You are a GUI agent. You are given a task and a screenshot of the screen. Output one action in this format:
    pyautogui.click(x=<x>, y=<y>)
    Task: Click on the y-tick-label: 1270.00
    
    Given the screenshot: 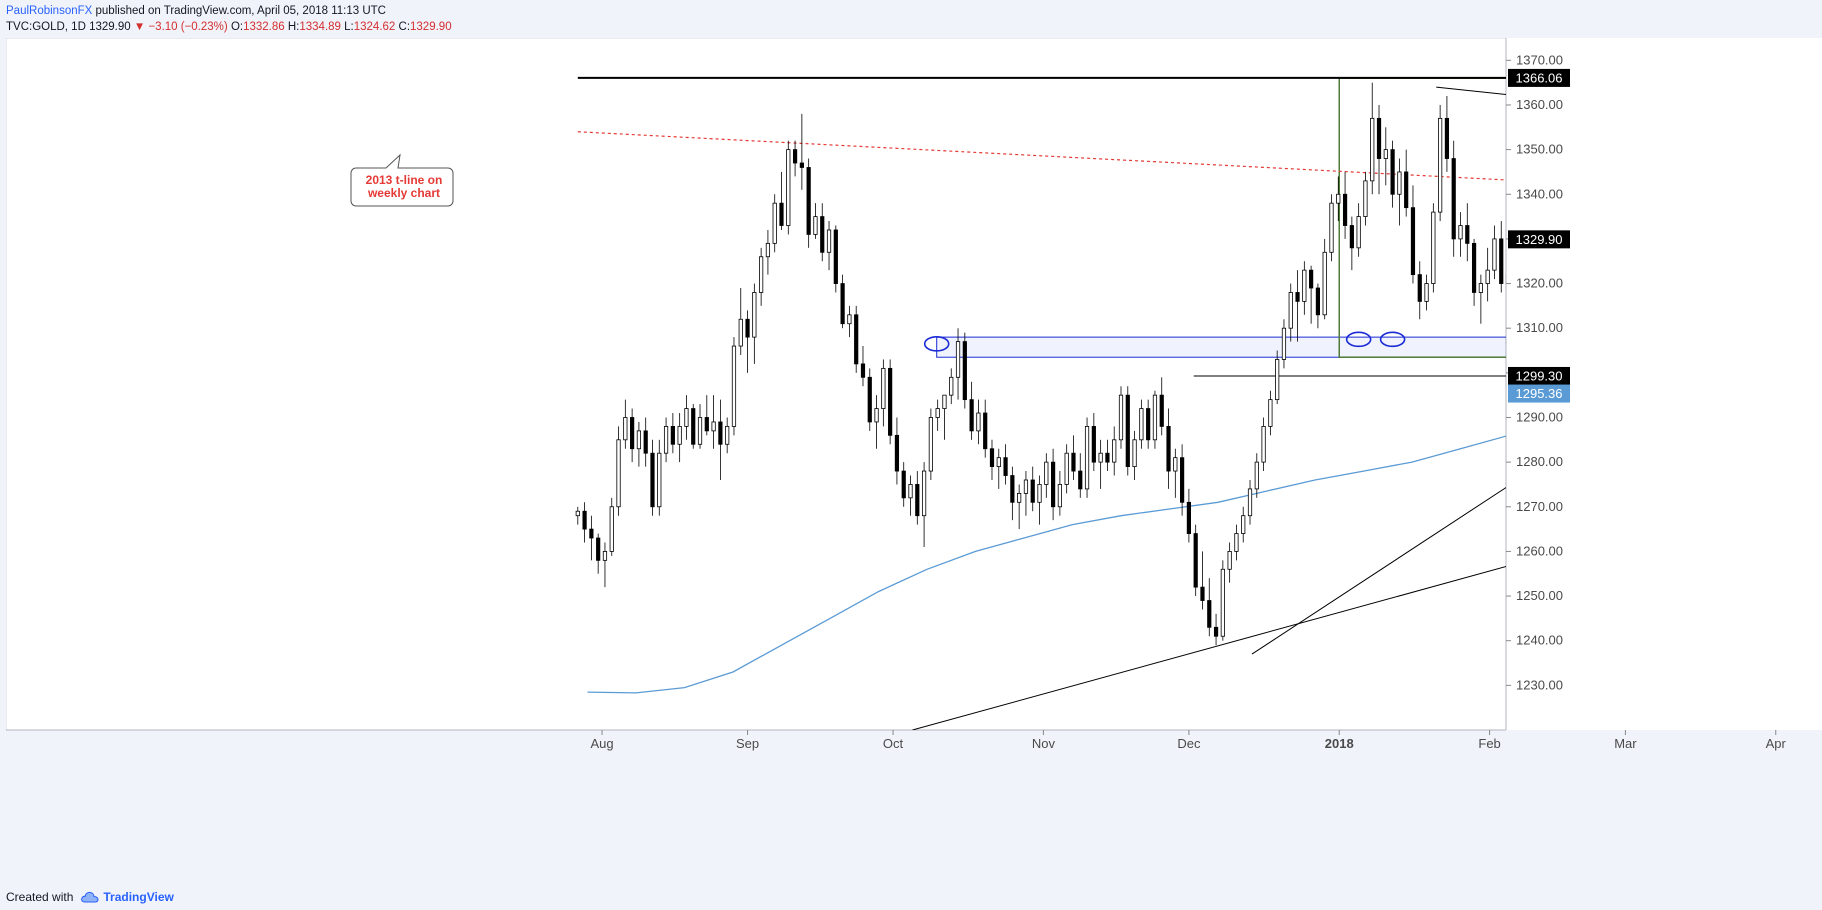 What is the action you would take?
    pyautogui.click(x=1539, y=506)
    